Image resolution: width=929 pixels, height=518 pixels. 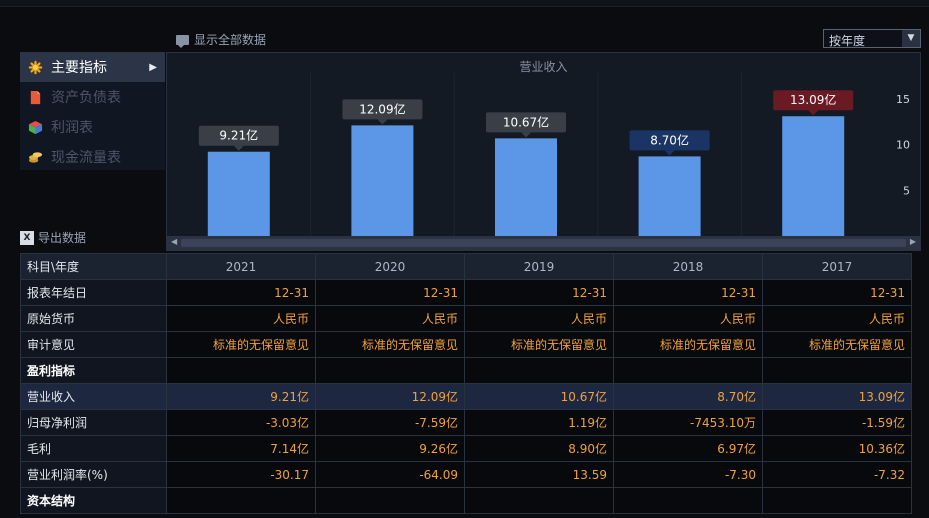 What do you see at coordinates (688, 474) in the screenshot?
I see `table-cell: -7.30` at bounding box center [688, 474].